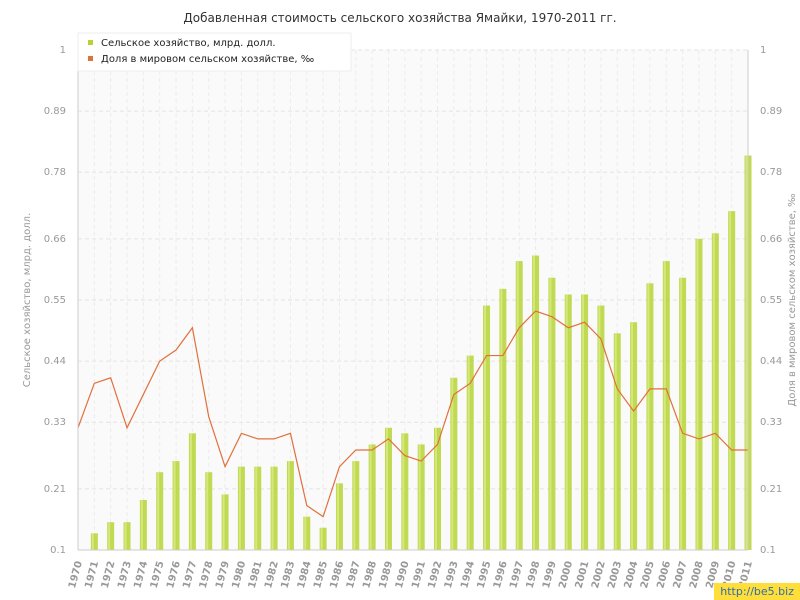  What do you see at coordinates (771, 422) in the screenshot?
I see `y-tick-right: 0.33` at bounding box center [771, 422].